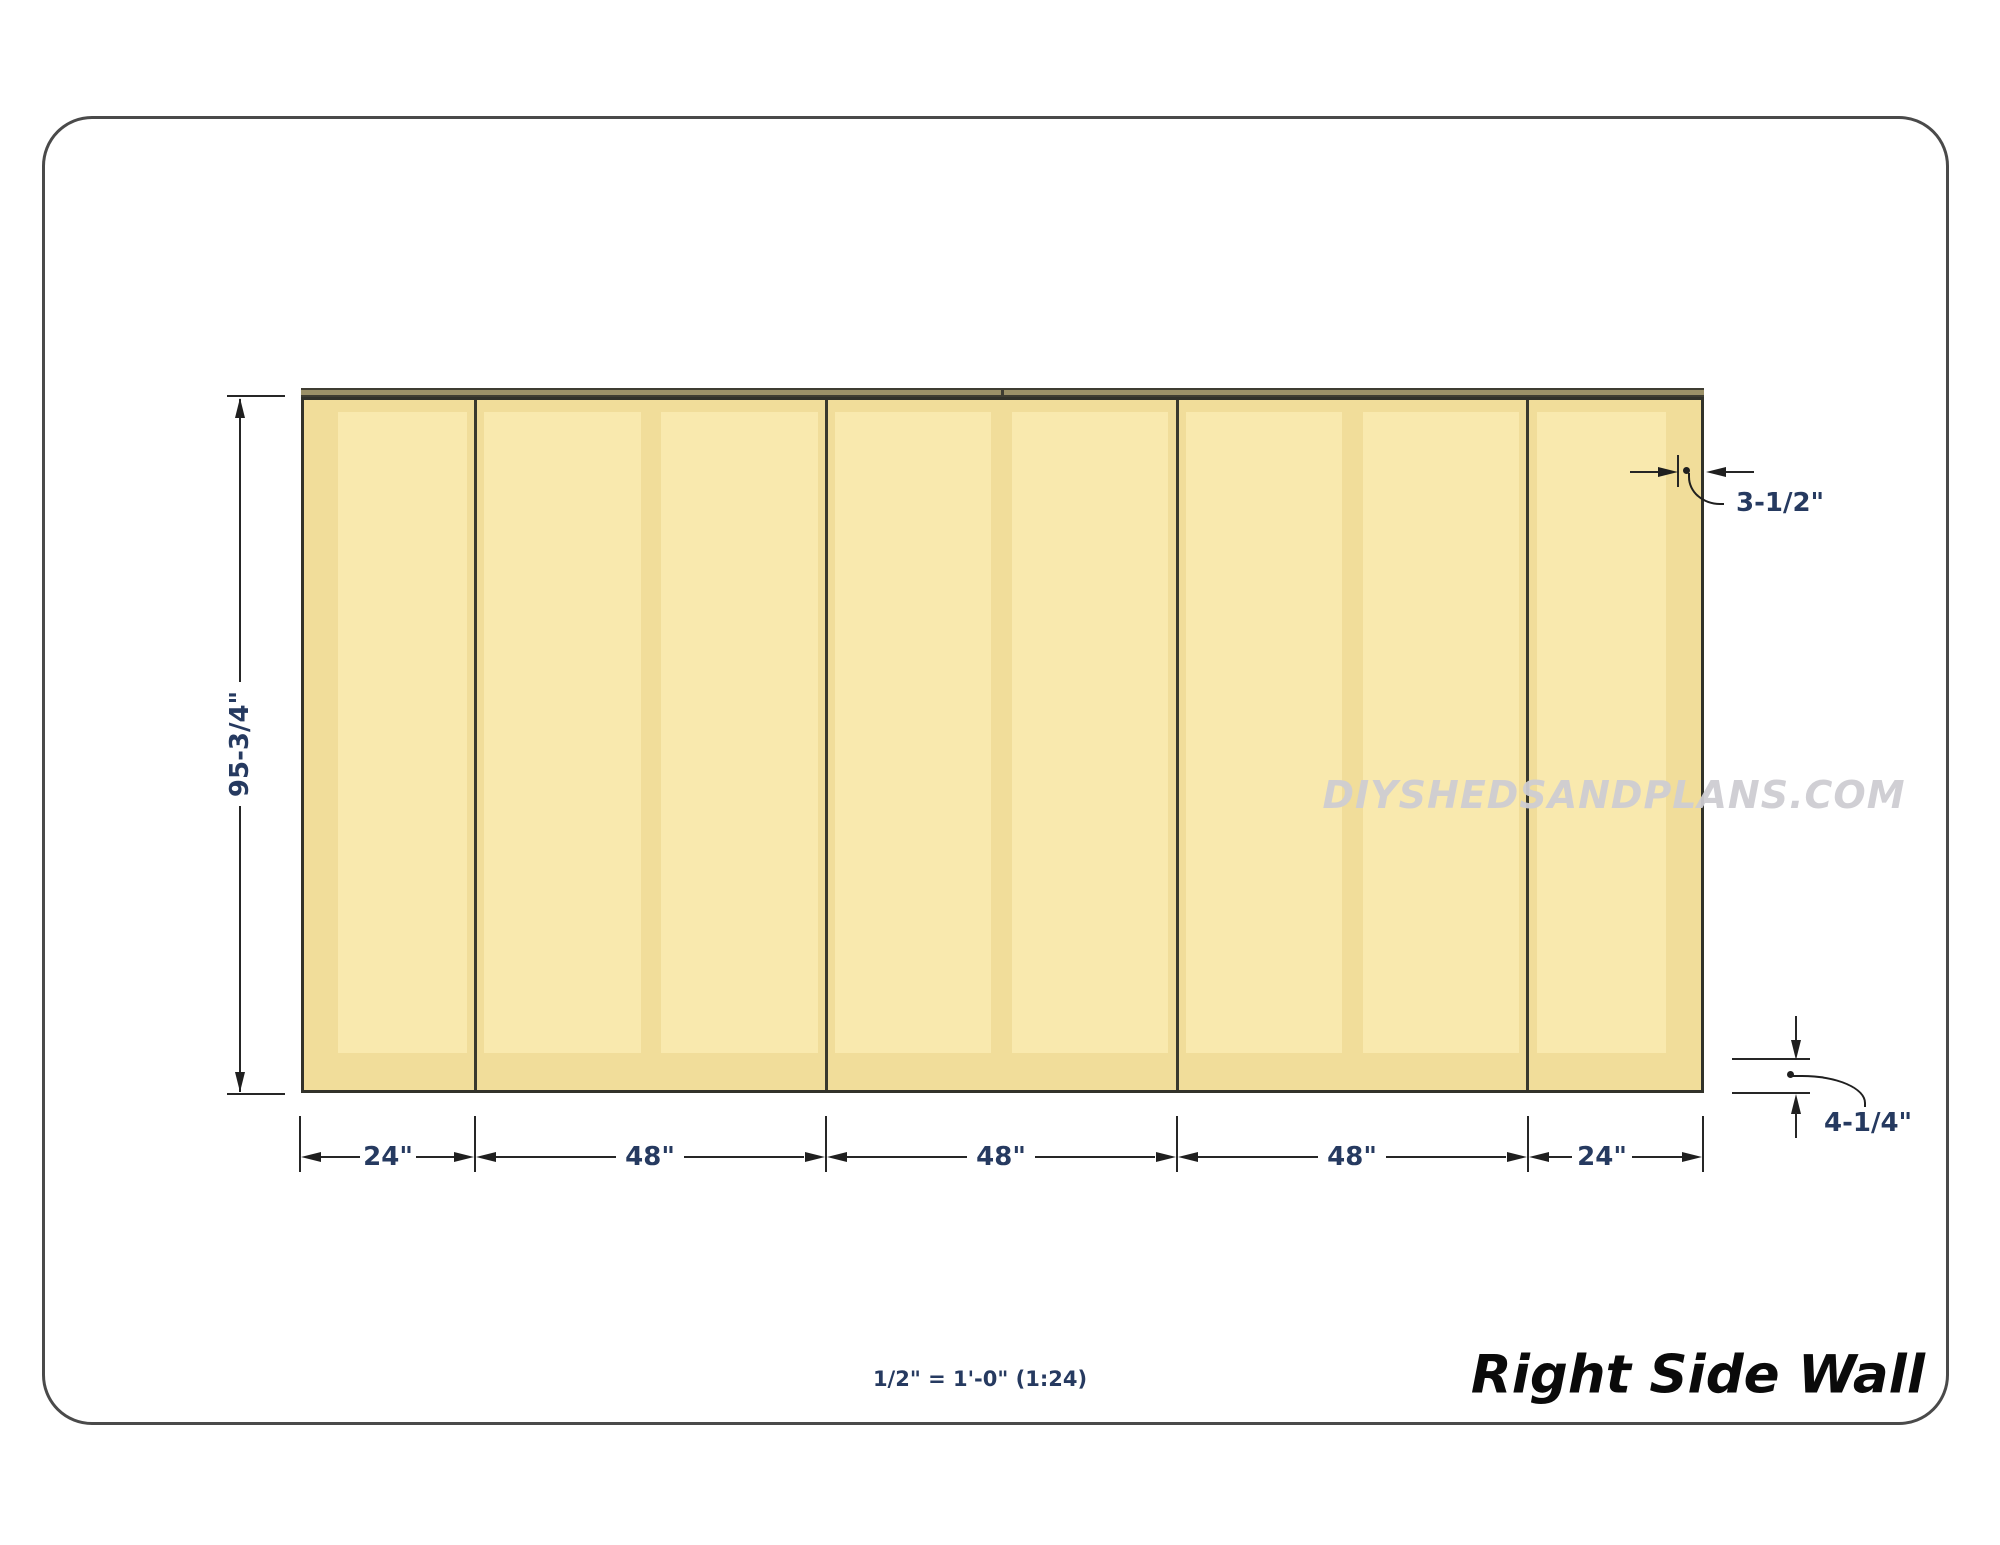  Describe the element at coordinates (1780, 503) in the screenshot. I see `stud-depth-label: 3-1/2"` at that location.